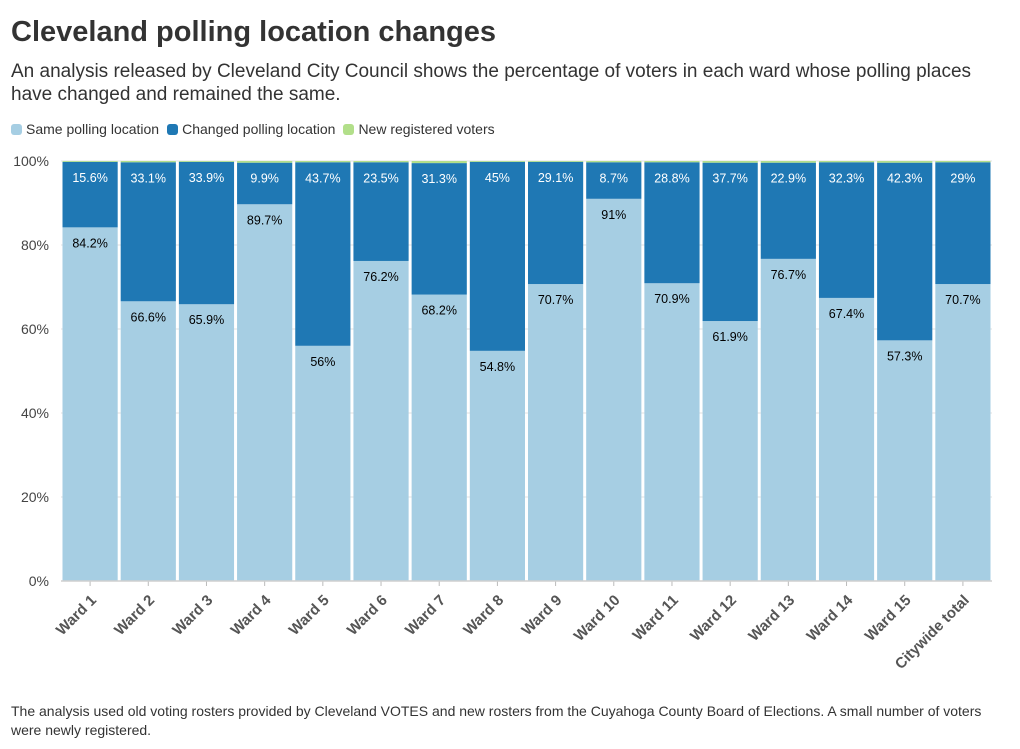  Describe the element at coordinates (888, 618) in the screenshot. I see `x-tick-label-15: Ward 15` at that location.